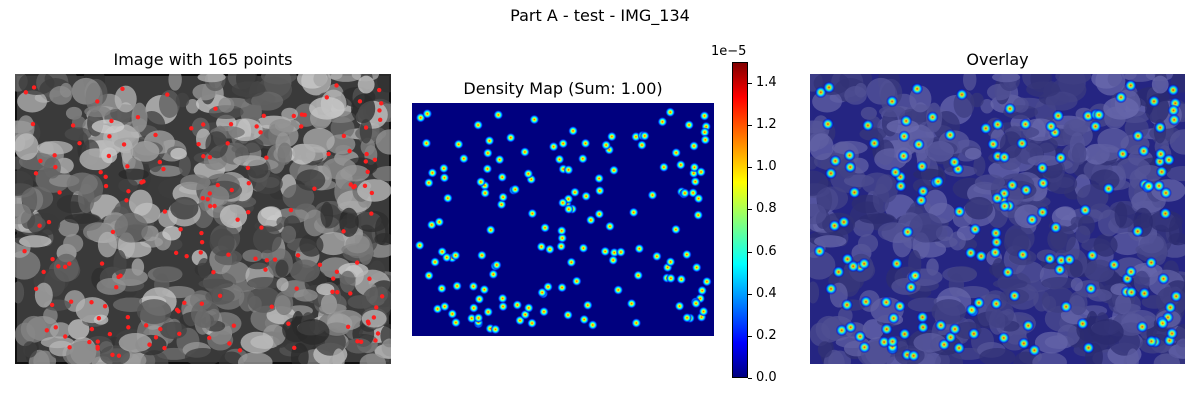  Describe the element at coordinates (740, 220) in the screenshot. I see `colorbar` at that location.